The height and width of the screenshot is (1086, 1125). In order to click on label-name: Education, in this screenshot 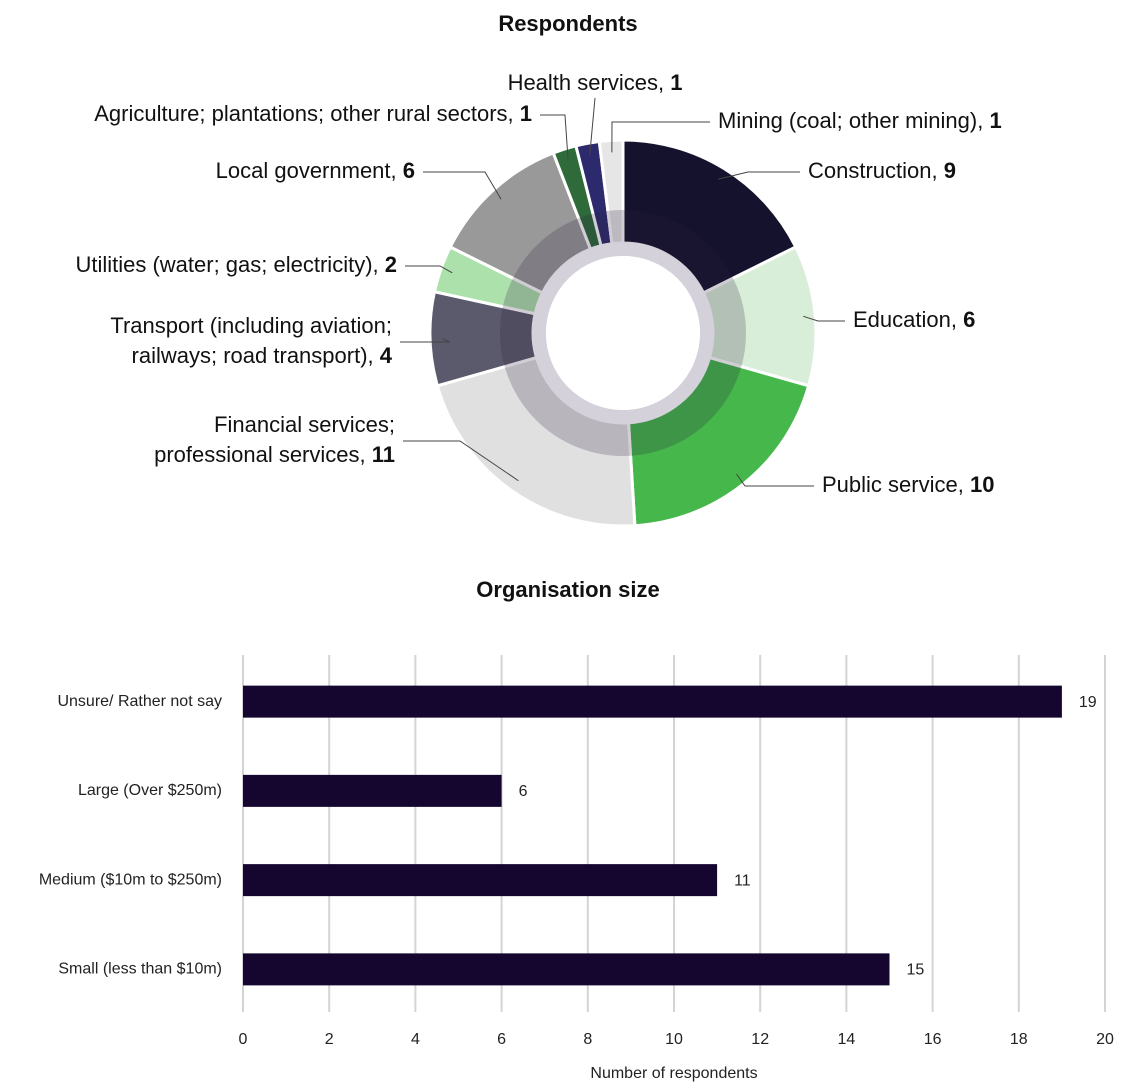, I will do `click(908, 319)`.